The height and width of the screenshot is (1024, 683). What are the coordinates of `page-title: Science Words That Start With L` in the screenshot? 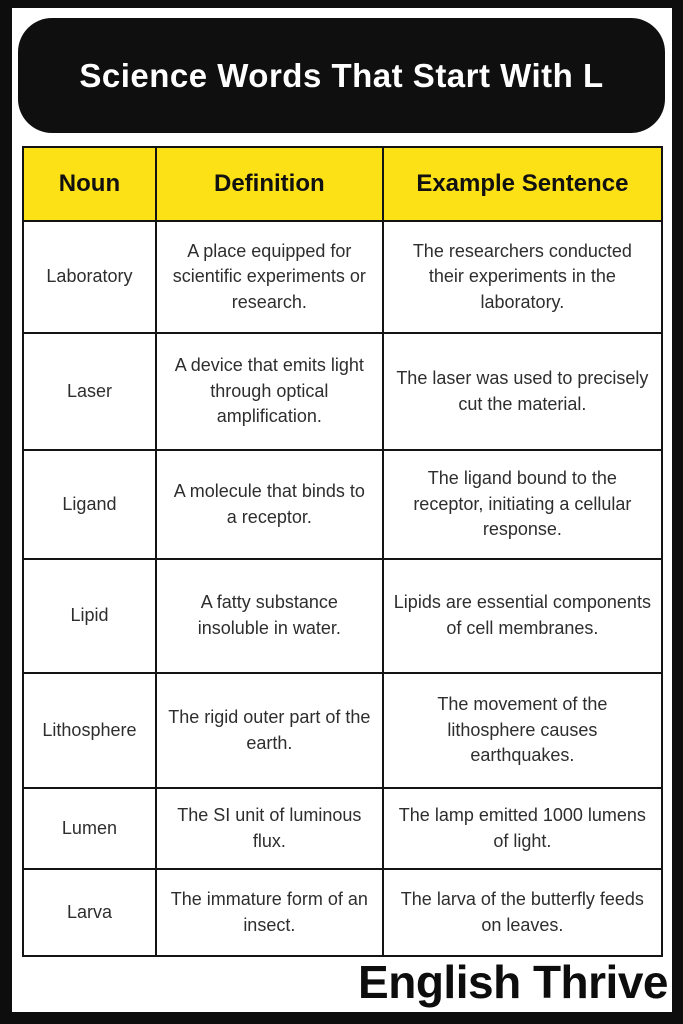 It's located at (341, 75).